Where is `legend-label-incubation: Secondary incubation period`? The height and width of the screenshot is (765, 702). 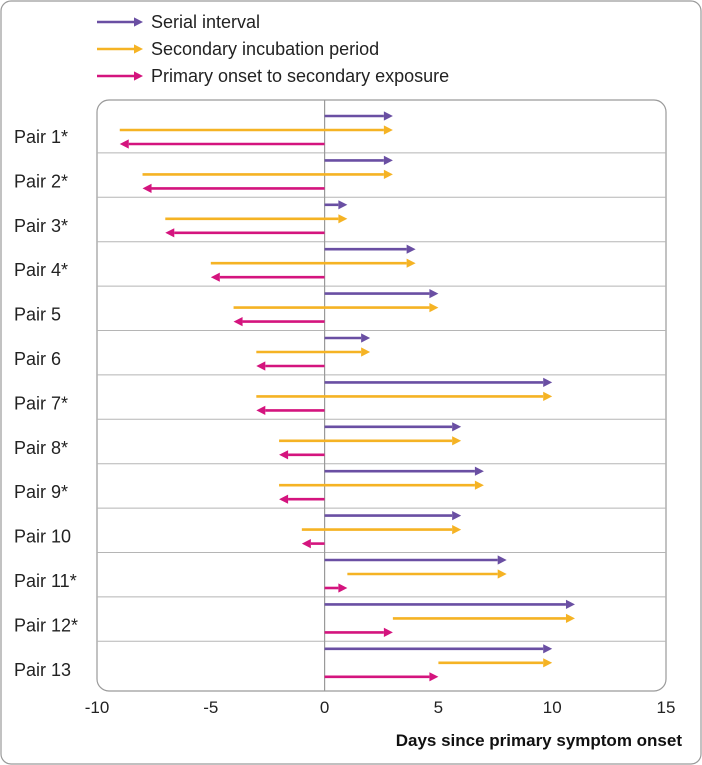 legend-label-incubation: Secondary incubation period is located at coordinates (265, 49).